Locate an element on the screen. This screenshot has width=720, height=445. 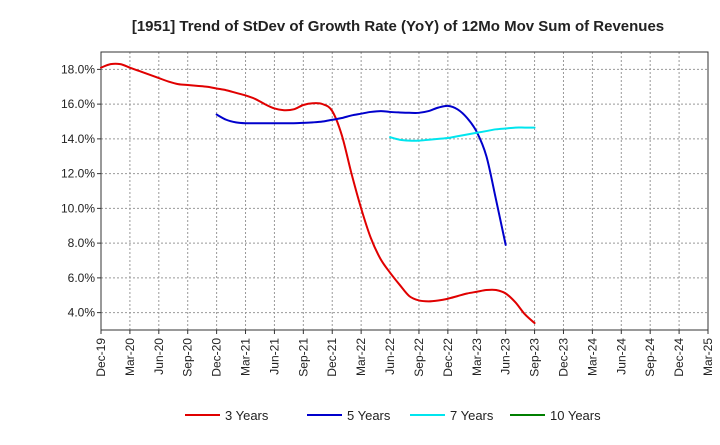
x-tick-label: Mar-21 is located at coordinates (246, 357).